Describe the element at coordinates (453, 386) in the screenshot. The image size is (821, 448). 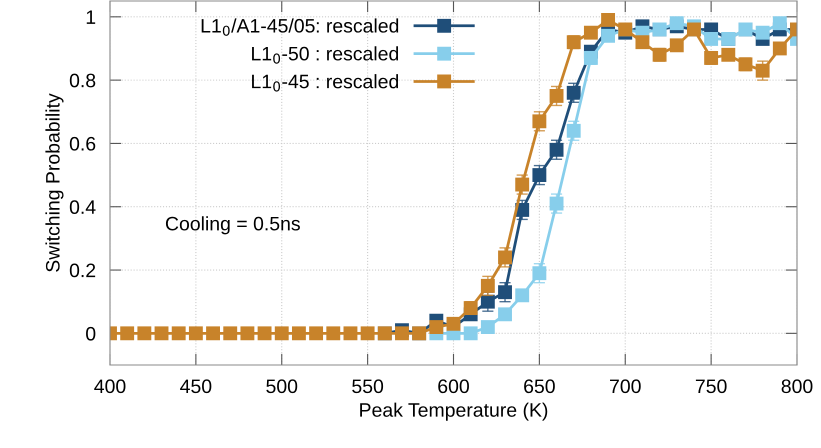
I see `x-tick-label: 600` at that location.